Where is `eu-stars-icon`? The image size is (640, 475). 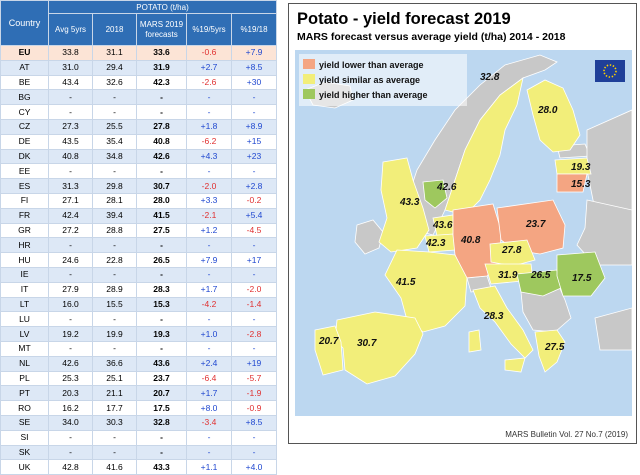
eu-stars-icon is located at coordinates (610, 71).